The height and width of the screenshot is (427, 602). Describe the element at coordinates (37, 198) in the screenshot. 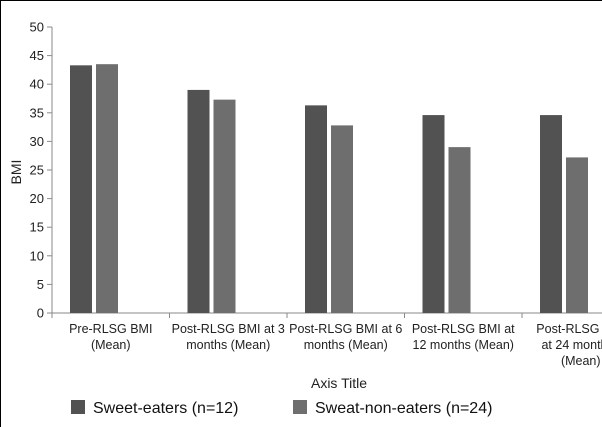

I see `y-tick-label: 20` at that location.